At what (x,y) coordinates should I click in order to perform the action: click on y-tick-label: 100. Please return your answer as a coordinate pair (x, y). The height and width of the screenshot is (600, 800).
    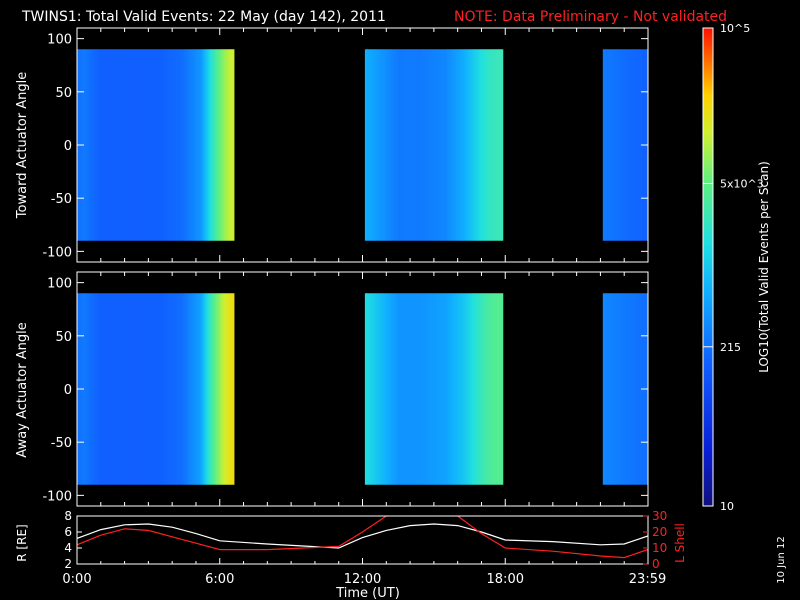
    Looking at the image, I should click on (59, 40).